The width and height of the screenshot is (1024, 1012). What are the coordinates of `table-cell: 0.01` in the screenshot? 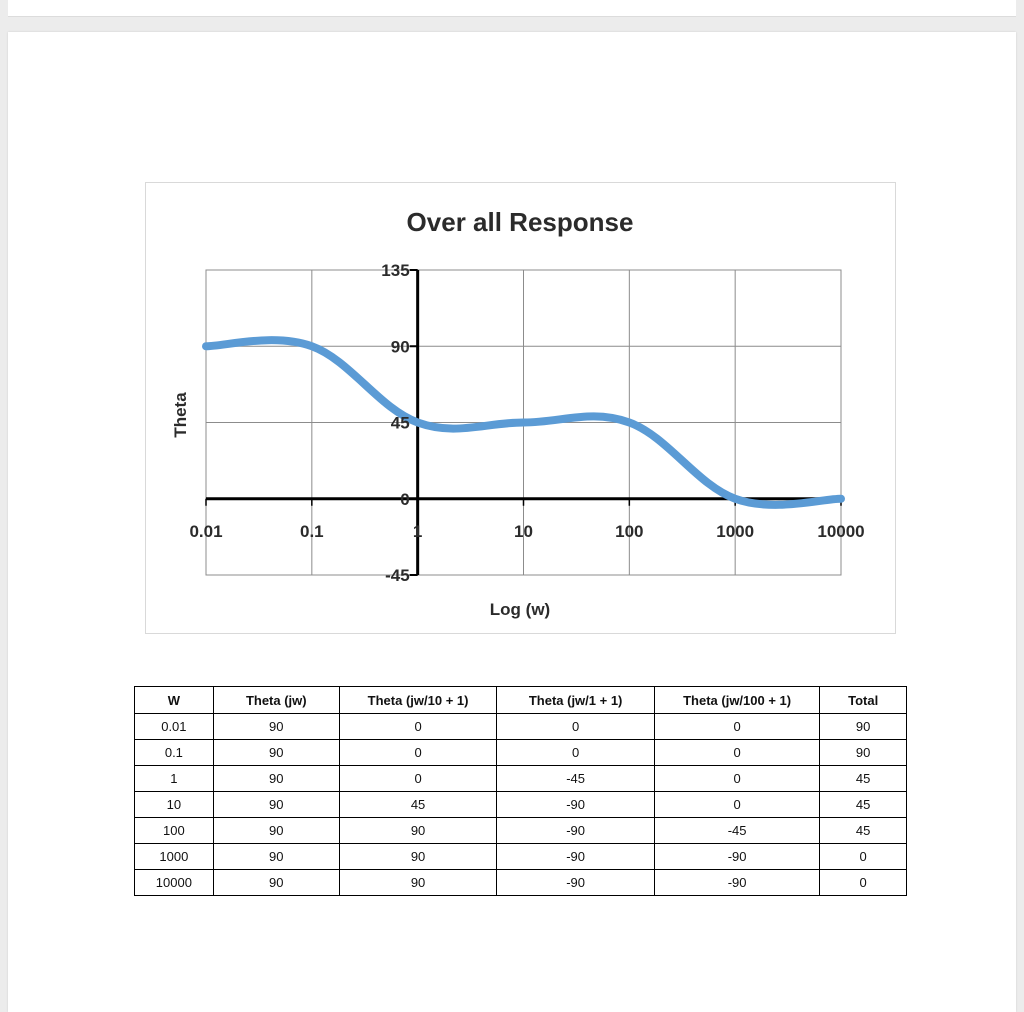 It's located at (174, 727).